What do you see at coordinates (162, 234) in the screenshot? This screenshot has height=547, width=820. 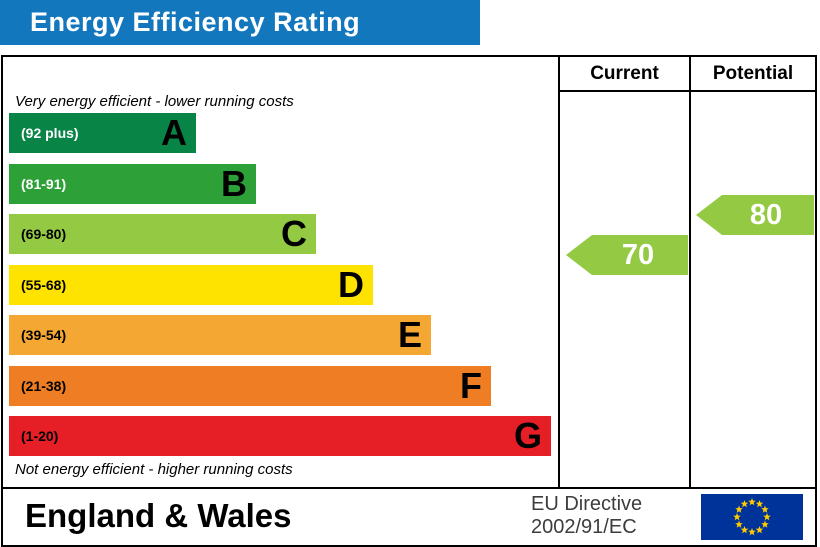 I see `band-c: (69-80) C` at bounding box center [162, 234].